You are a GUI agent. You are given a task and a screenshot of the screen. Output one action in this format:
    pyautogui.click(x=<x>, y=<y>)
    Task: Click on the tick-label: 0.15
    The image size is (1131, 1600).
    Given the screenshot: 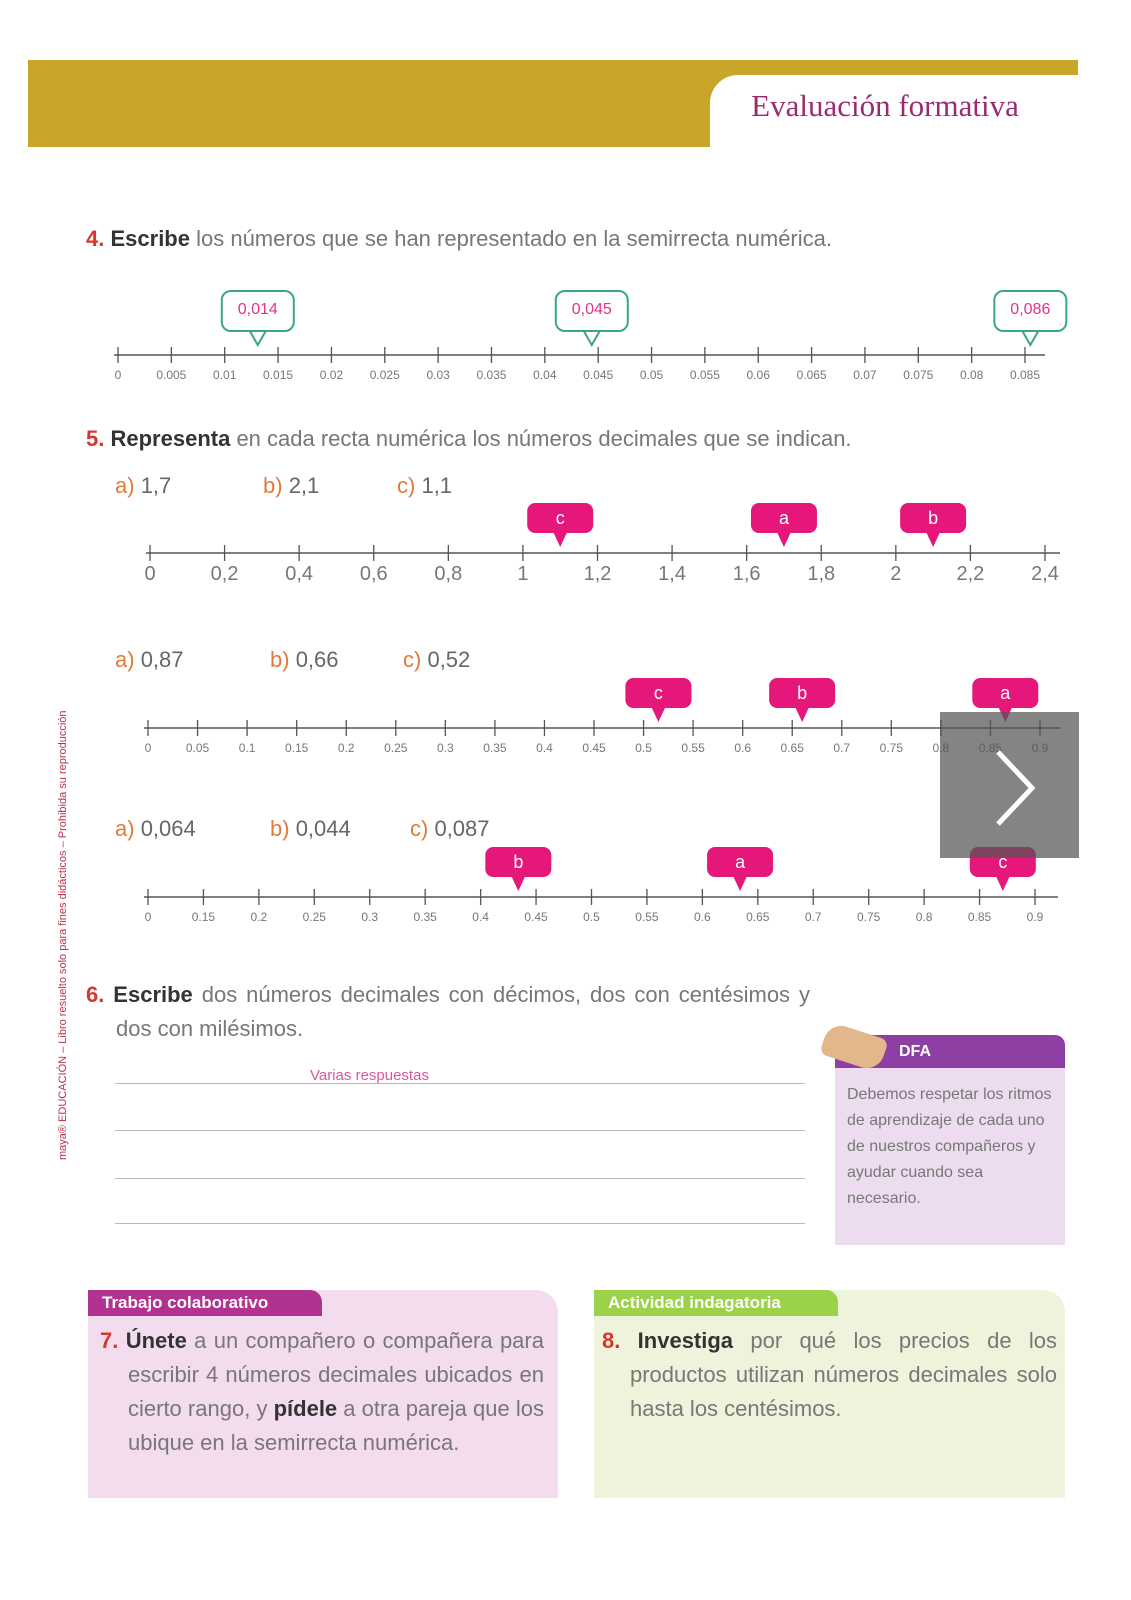 What is the action you would take?
    pyautogui.click(x=297, y=748)
    